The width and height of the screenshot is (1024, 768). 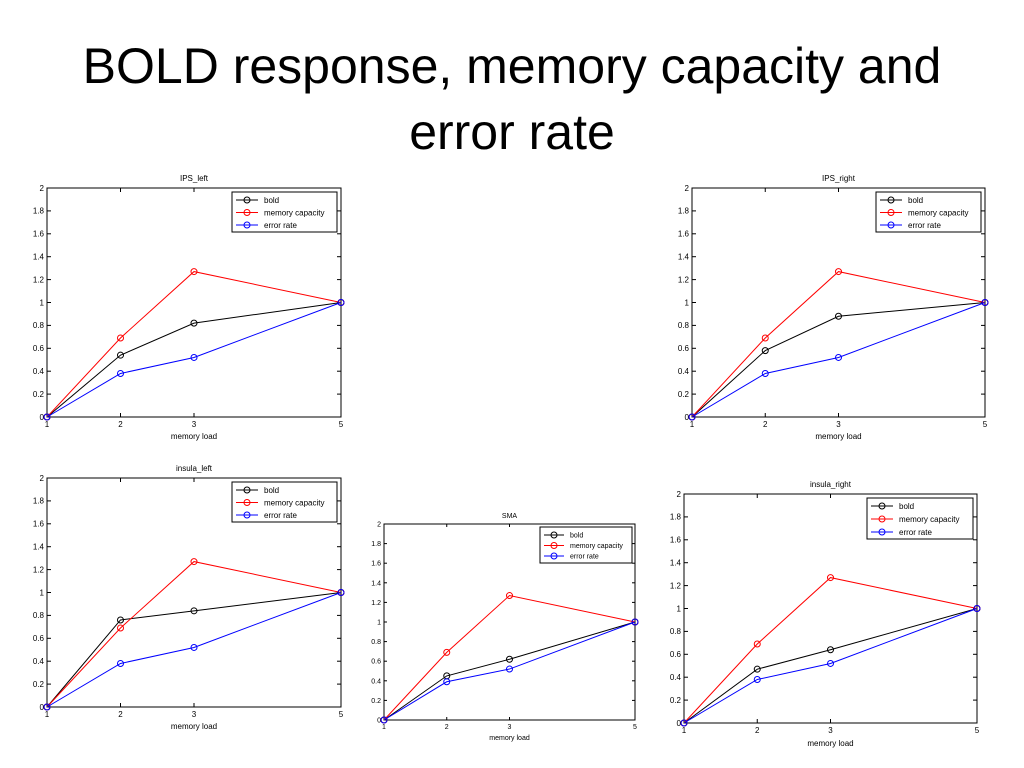 I want to click on chart-title: IPS_right, so click(x=839, y=178).